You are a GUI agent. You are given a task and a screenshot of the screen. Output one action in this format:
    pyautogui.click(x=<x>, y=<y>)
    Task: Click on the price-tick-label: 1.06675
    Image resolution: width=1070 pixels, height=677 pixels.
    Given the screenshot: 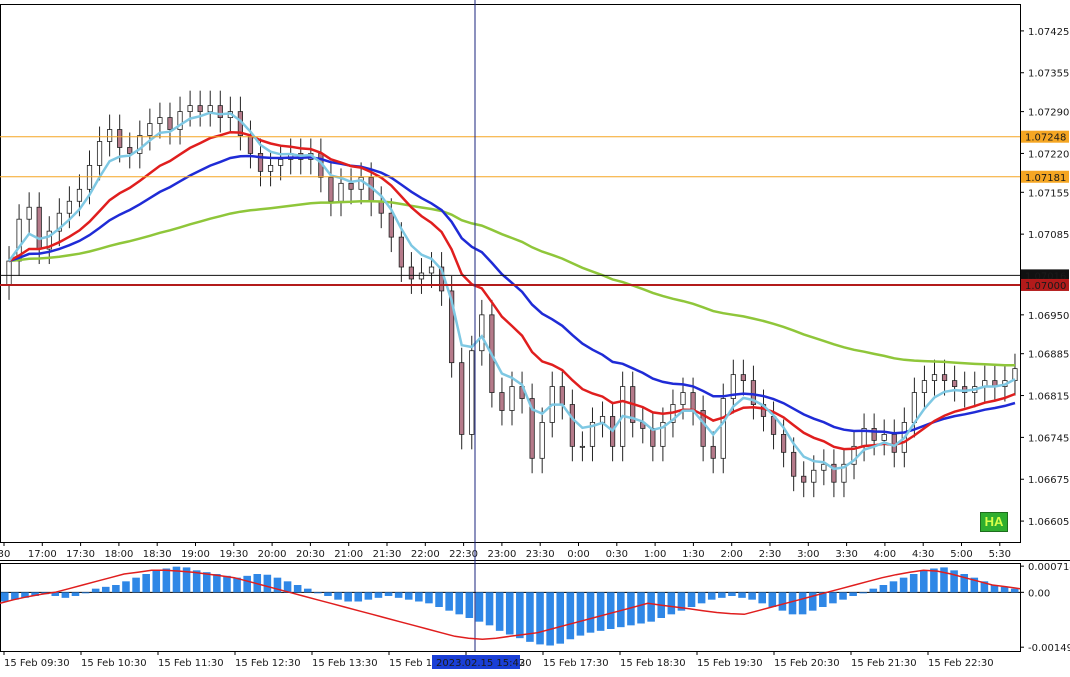 What is the action you would take?
    pyautogui.click(x=1048, y=480)
    